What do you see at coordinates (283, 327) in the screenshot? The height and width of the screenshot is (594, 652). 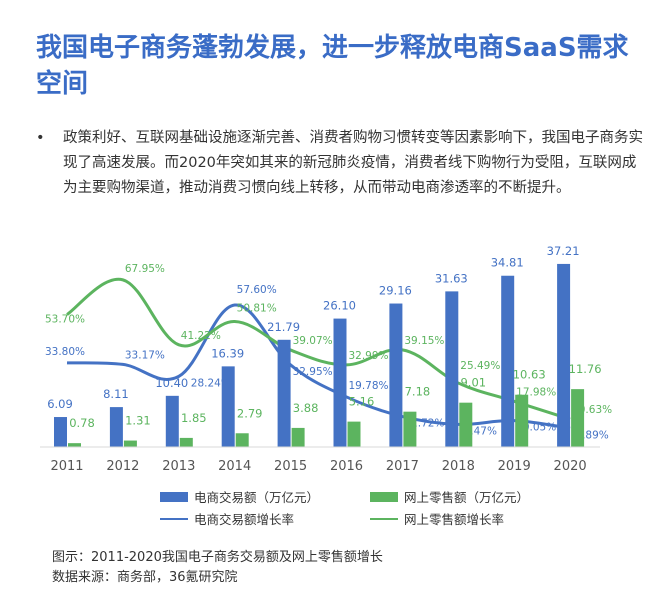 I see `bar-value-label: 21.79` at bounding box center [283, 327].